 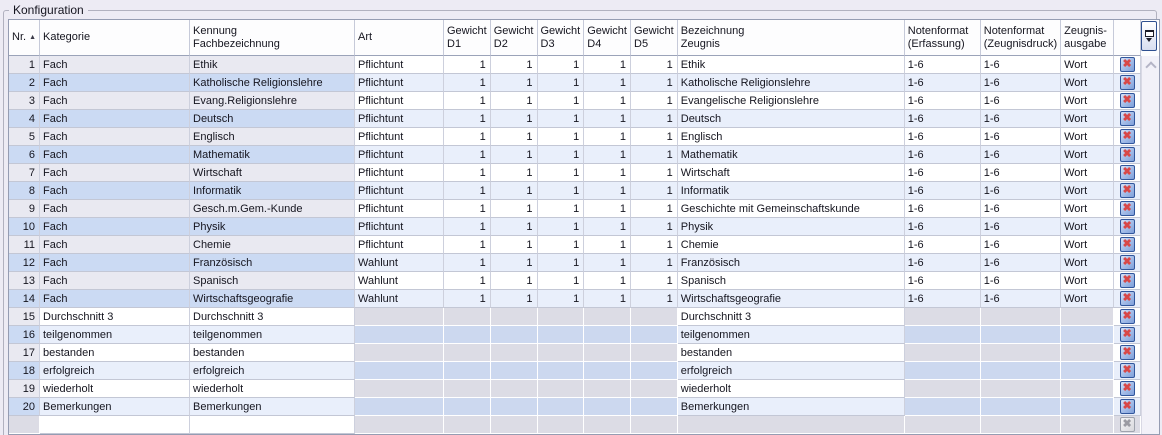 I want to click on cell-bezeichnung: Ethik, so click(x=791, y=65).